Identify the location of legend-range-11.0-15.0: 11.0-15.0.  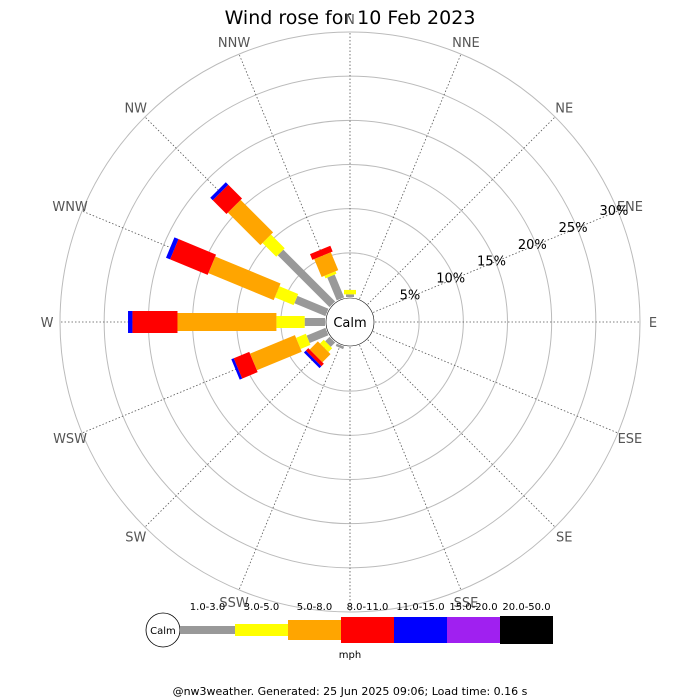
(420, 607).